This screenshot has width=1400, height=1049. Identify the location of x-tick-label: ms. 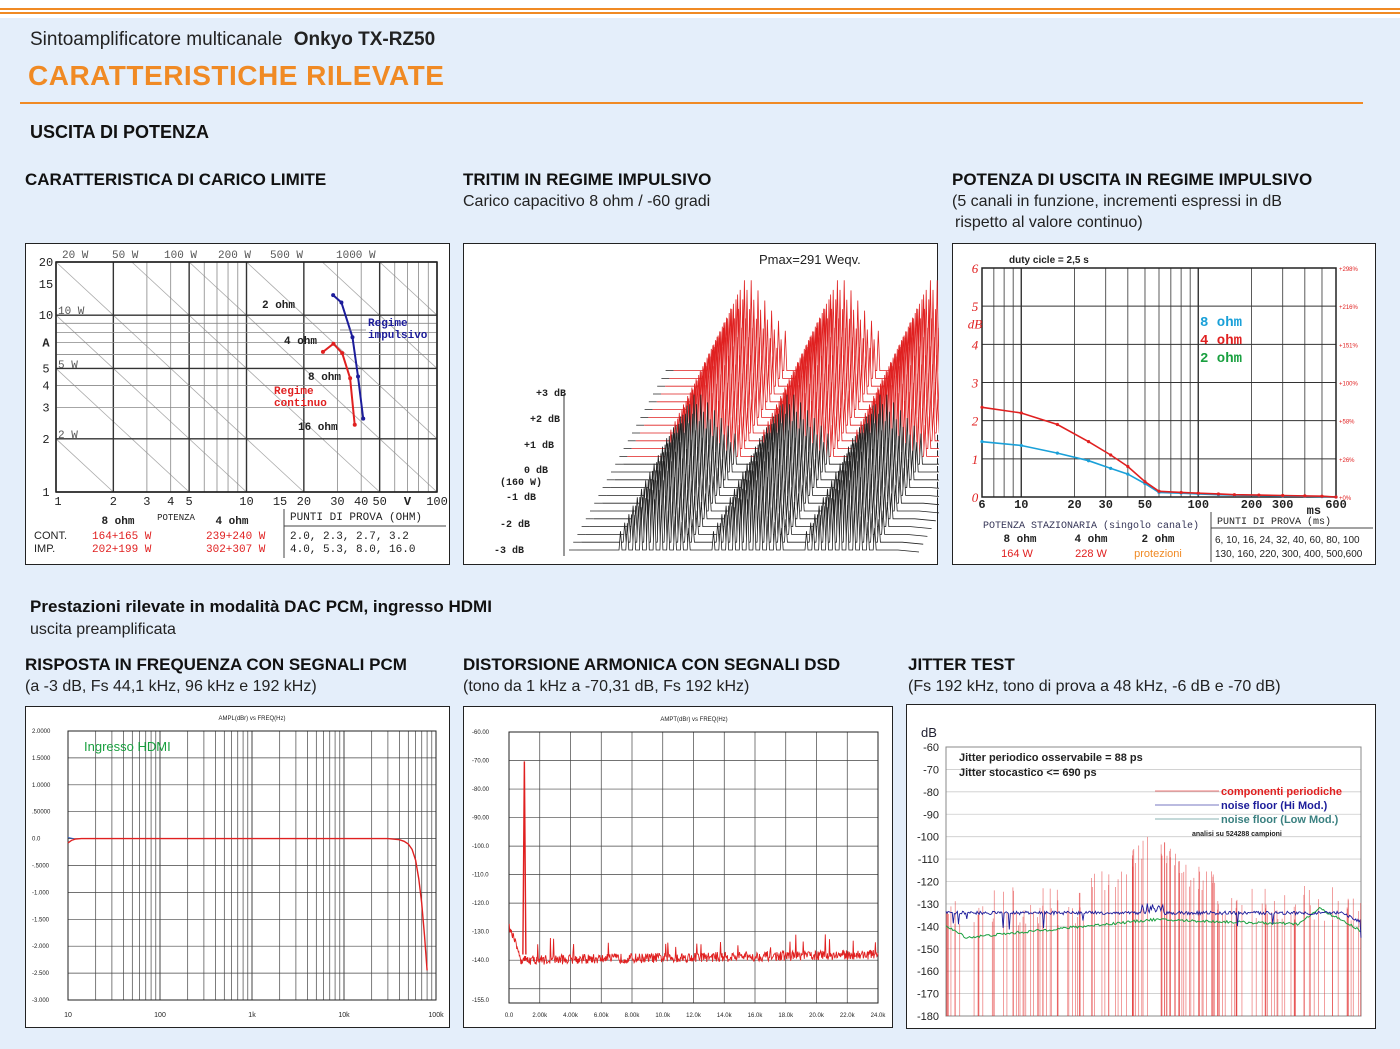
(1314, 511).